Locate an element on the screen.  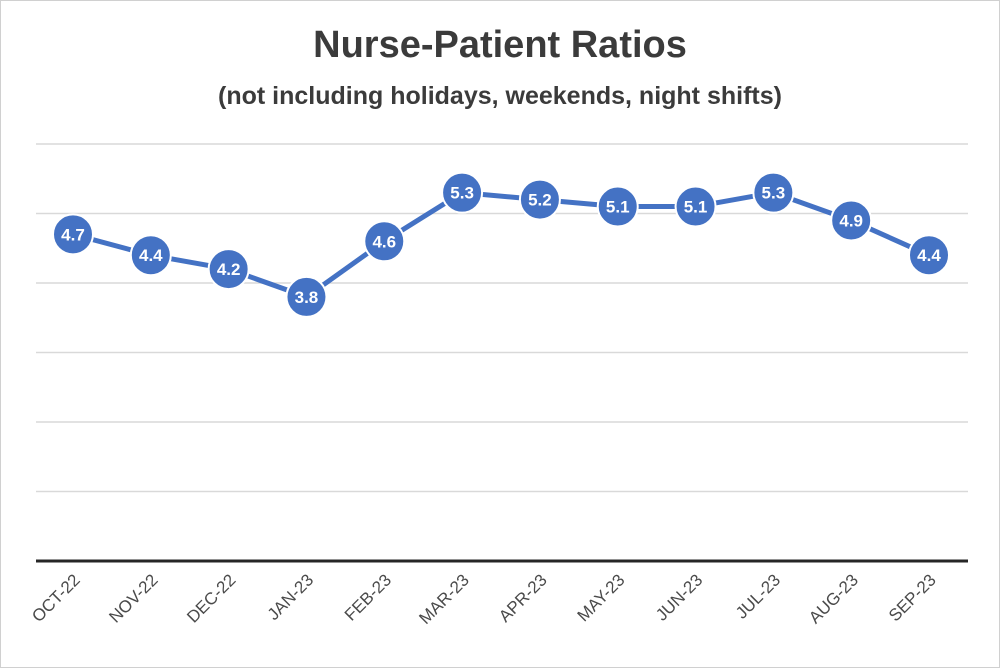
x-tick-label: JUN-23 is located at coordinates (679, 597).